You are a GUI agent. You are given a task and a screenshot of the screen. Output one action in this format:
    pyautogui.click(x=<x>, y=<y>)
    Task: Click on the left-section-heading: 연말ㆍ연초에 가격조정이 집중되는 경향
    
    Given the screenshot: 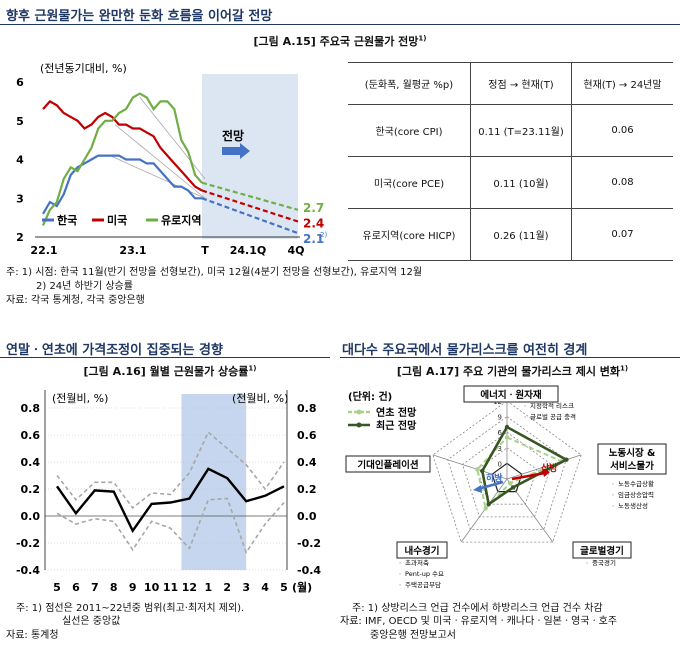 What is the action you would take?
    pyautogui.click(x=114, y=350)
    